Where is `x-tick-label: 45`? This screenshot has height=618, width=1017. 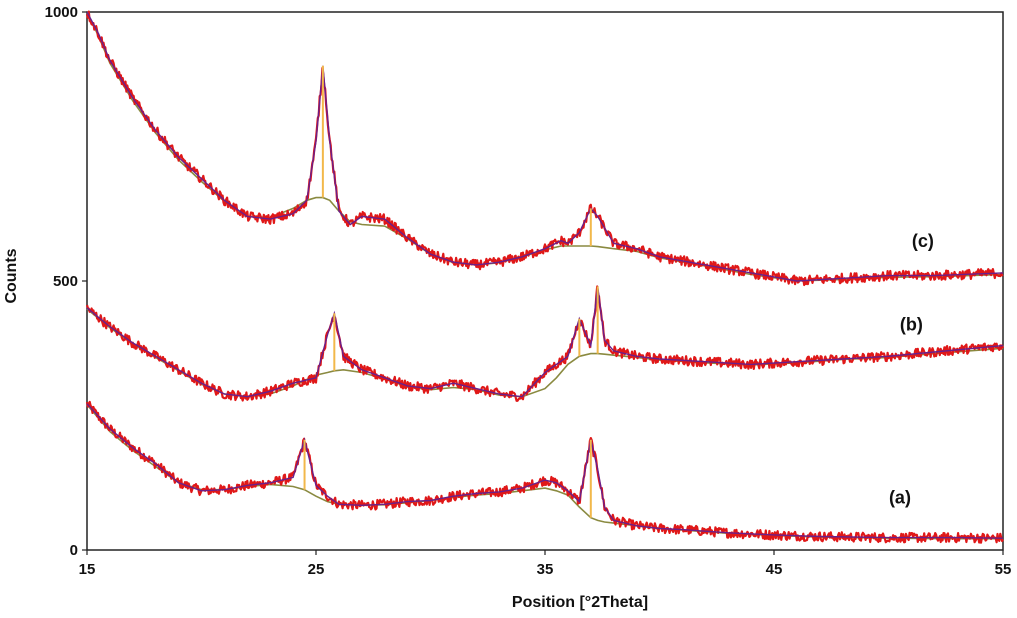 x-tick-label: 45 is located at coordinates (774, 569).